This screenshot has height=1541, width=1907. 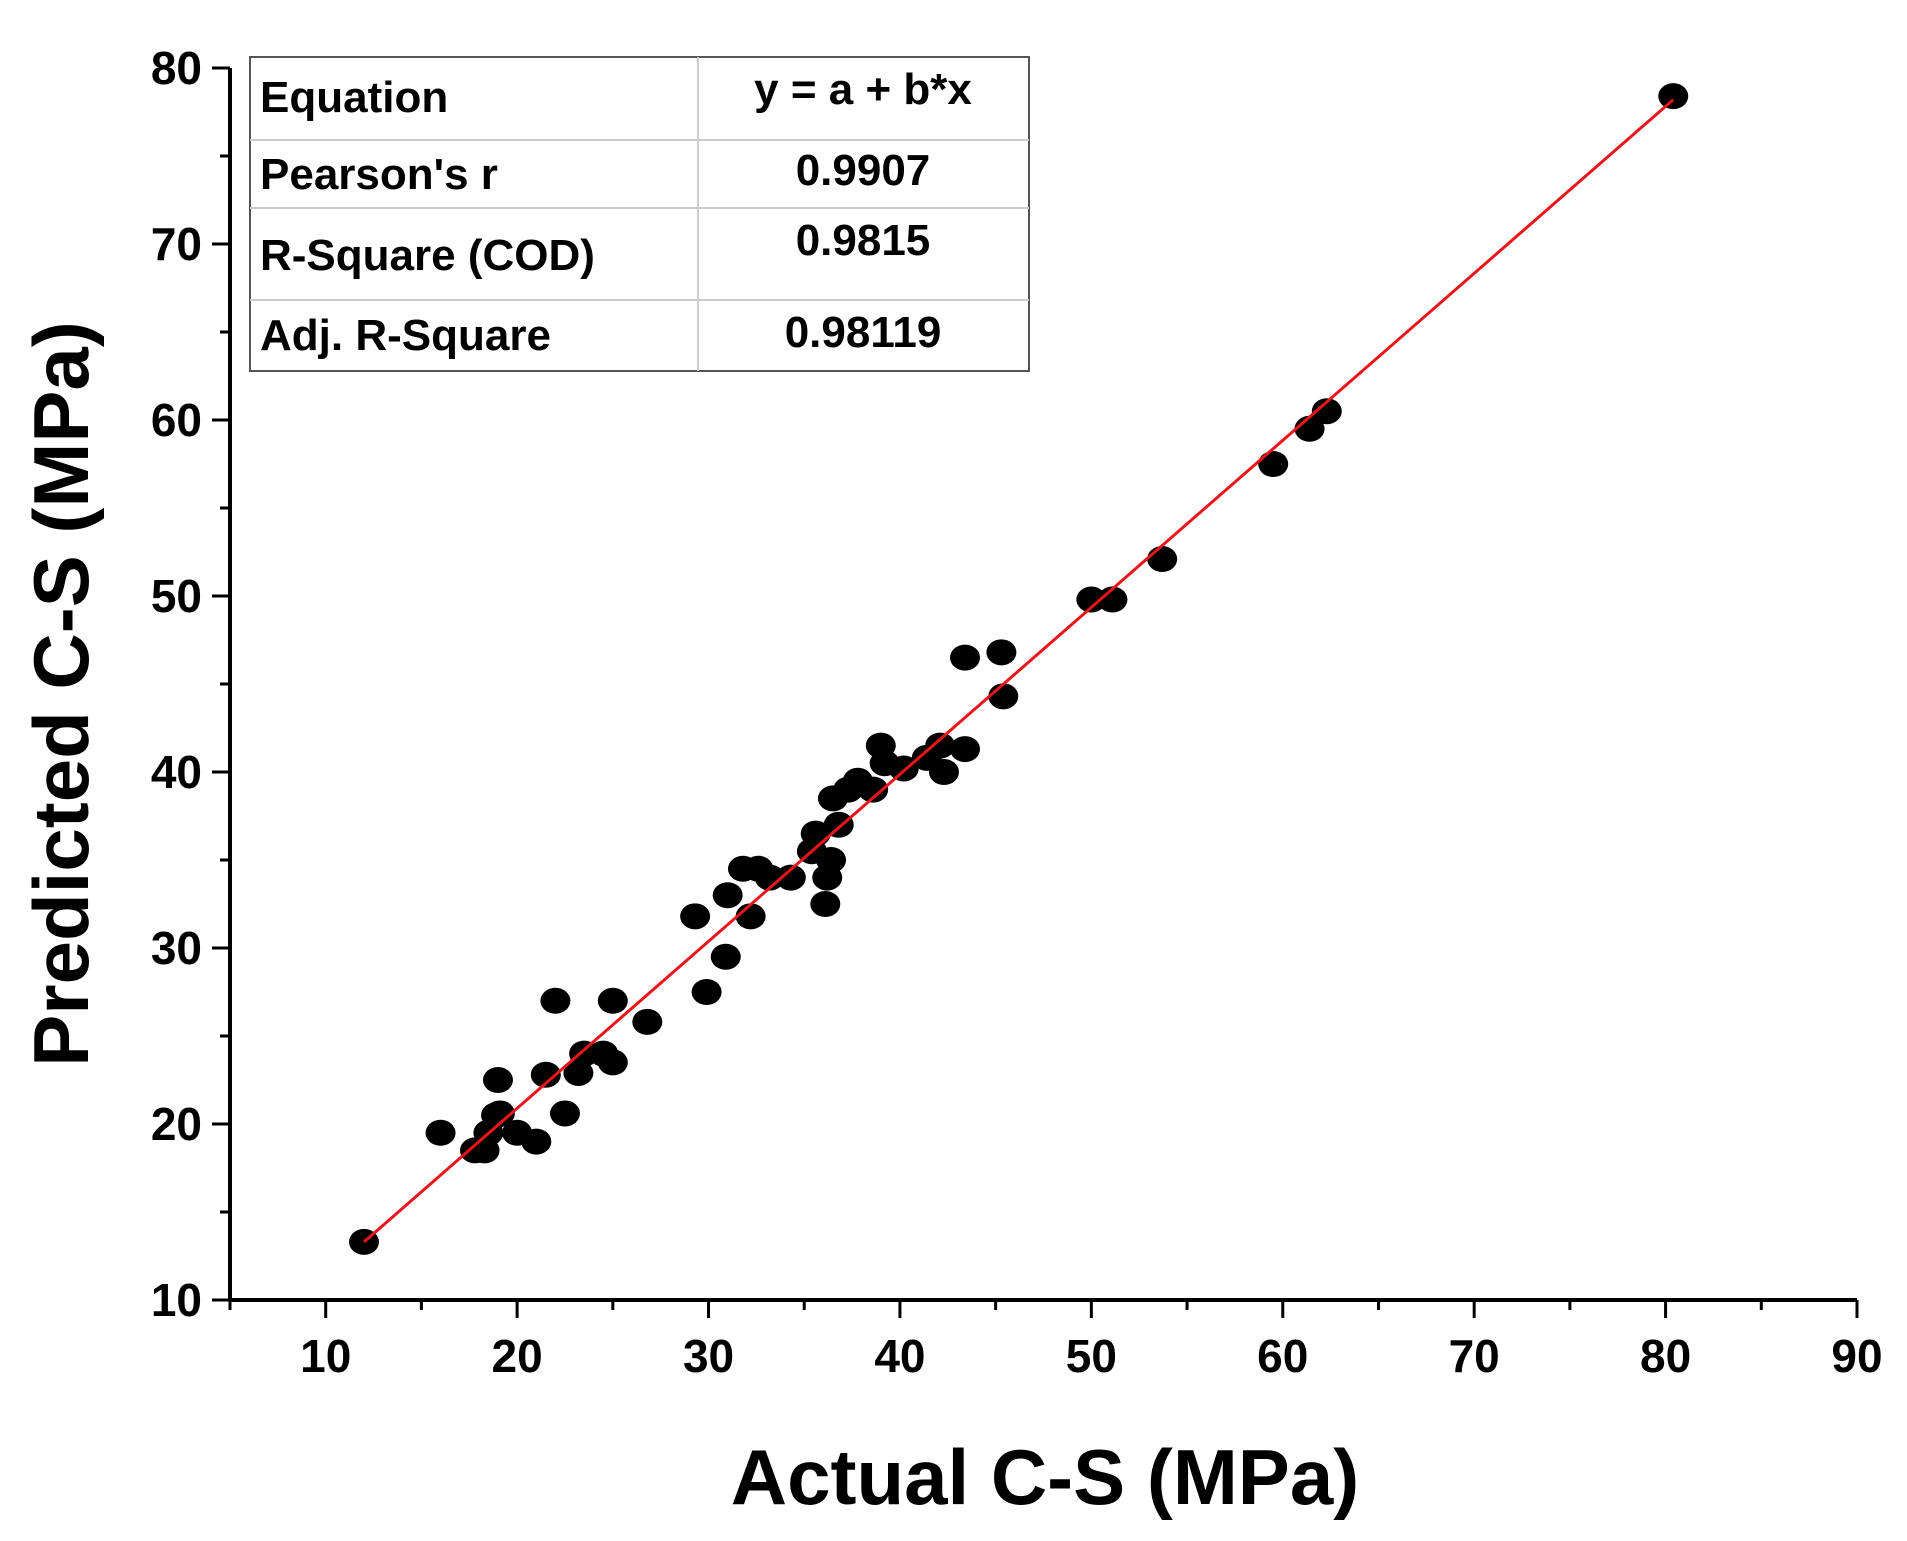 I want to click on stats-value-equation: y = a + b*x, so click(x=863, y=89).